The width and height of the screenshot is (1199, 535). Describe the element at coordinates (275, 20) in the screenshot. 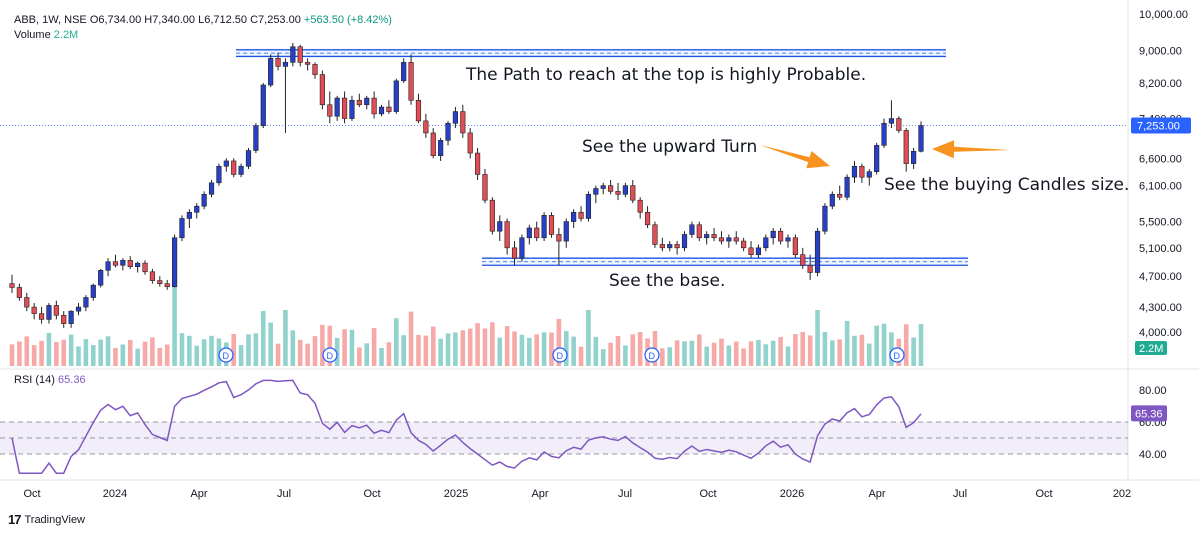

I see `ohlc-close: C7,253.00` at that location.